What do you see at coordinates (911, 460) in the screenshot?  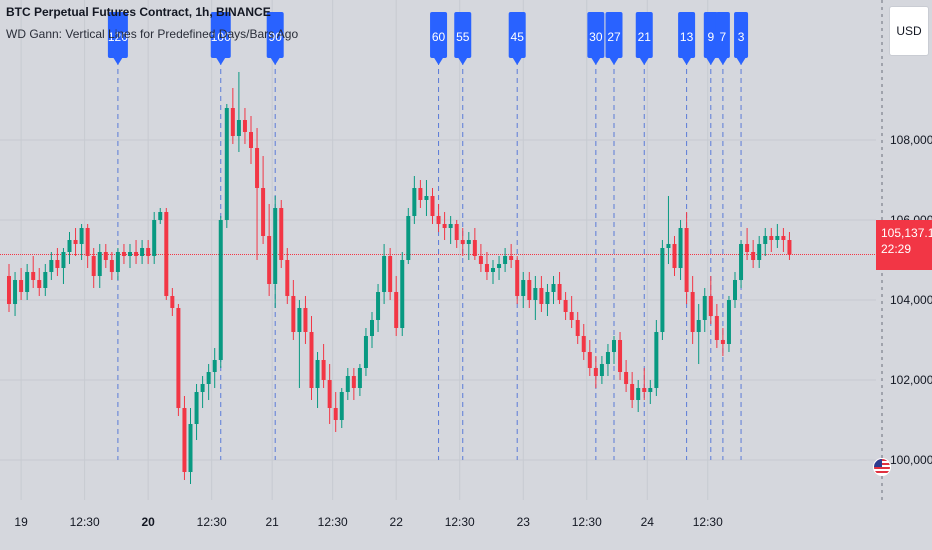 I see `price-tick-label: 100,000.0` at bounding box center [911, 460].